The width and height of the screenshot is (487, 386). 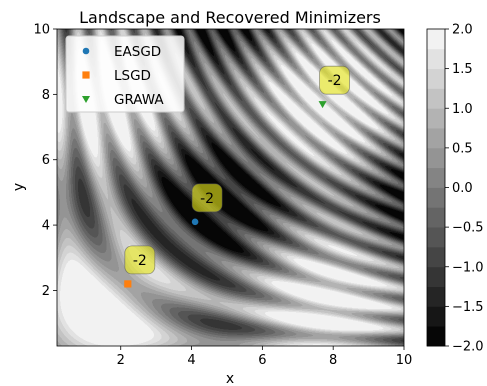 What do you see at coordinates (468, 347) in the screenshot?
I see `colorbar-tick-label: −2.0` at bounding box center [468, 347].